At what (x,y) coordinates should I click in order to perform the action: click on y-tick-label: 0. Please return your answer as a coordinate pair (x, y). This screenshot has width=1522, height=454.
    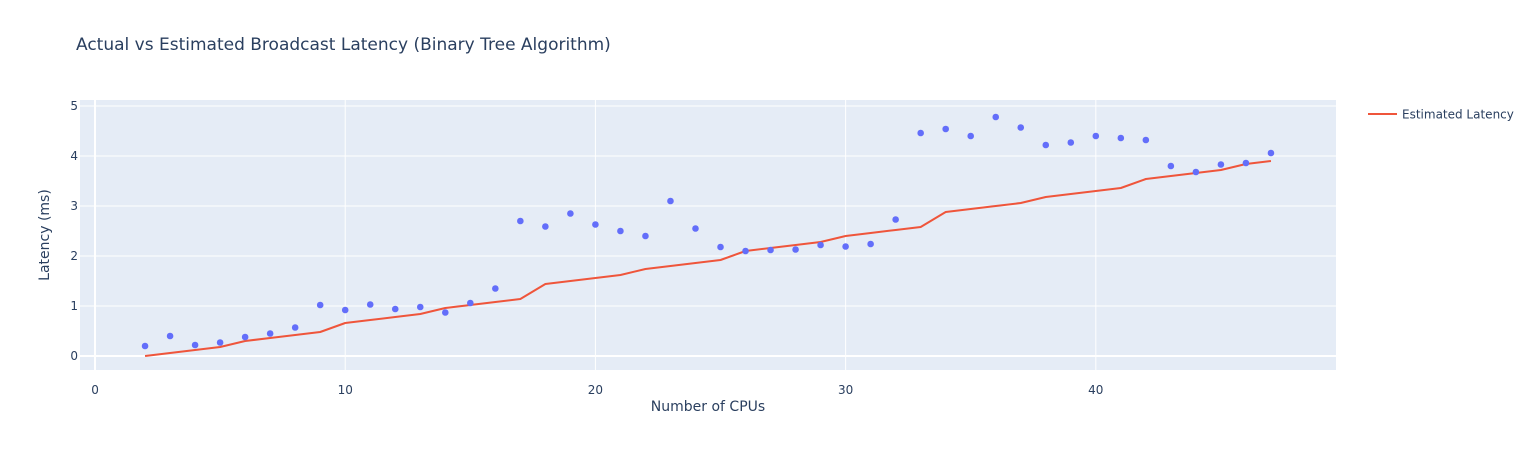
    Looking at the image, I should click on (74, 356).